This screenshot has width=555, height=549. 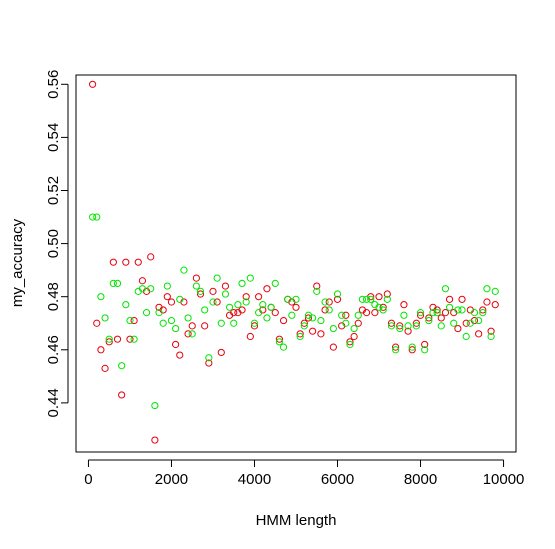 What do you see at coordinates (57, 243) in the screenshot?
I see `y-axis: 0.44 0.46 0.48 0.50 0.52 0.54 0.56` at bounding box center [57, 243].